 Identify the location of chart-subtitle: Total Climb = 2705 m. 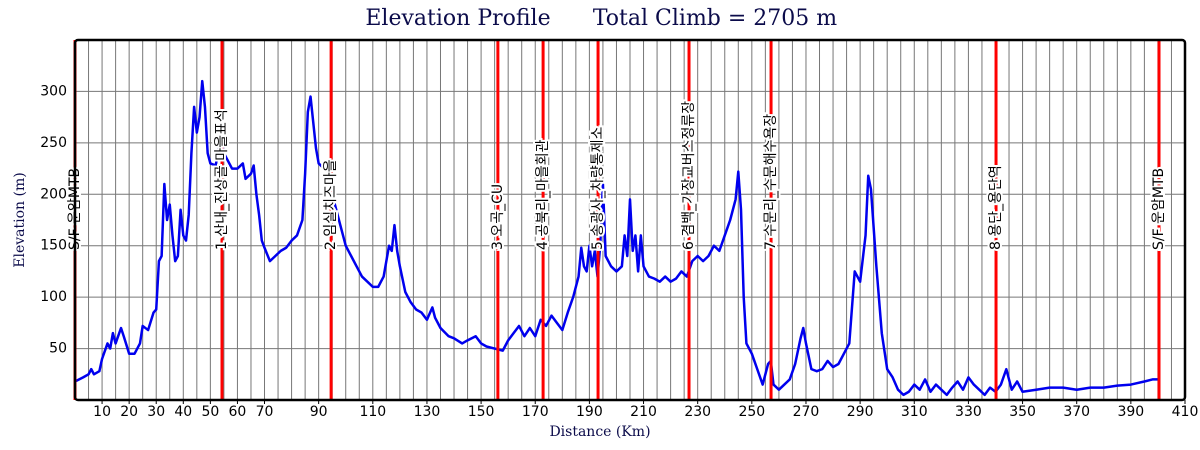
(715, 18).